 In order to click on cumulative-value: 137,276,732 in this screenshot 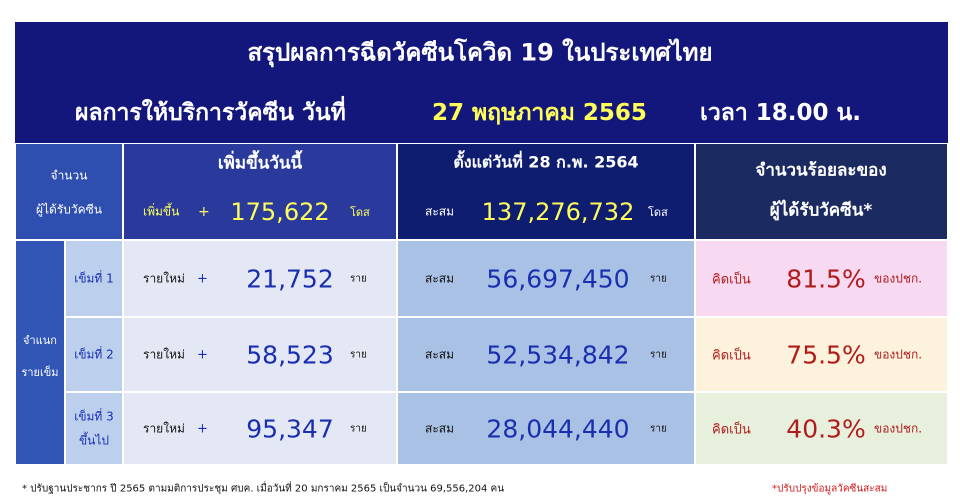, I will do `click(558, 212)`.